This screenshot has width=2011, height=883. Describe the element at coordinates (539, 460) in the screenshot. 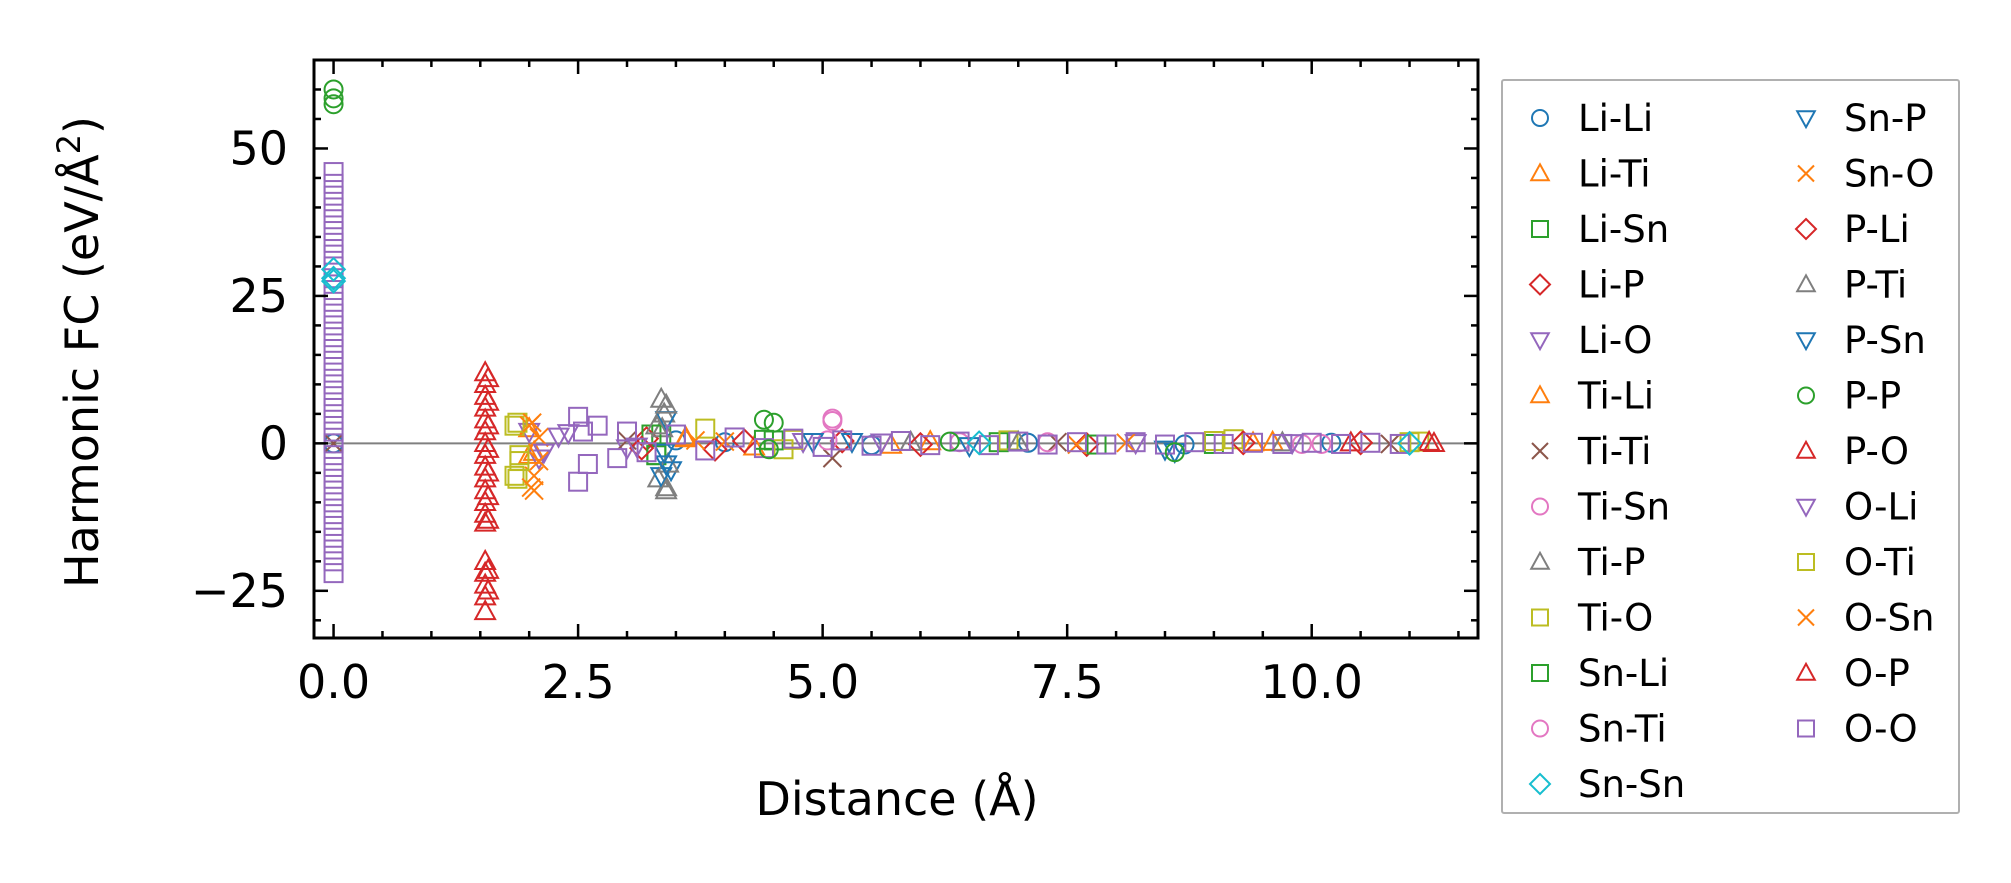

I see `data-point-li-o` at that location.